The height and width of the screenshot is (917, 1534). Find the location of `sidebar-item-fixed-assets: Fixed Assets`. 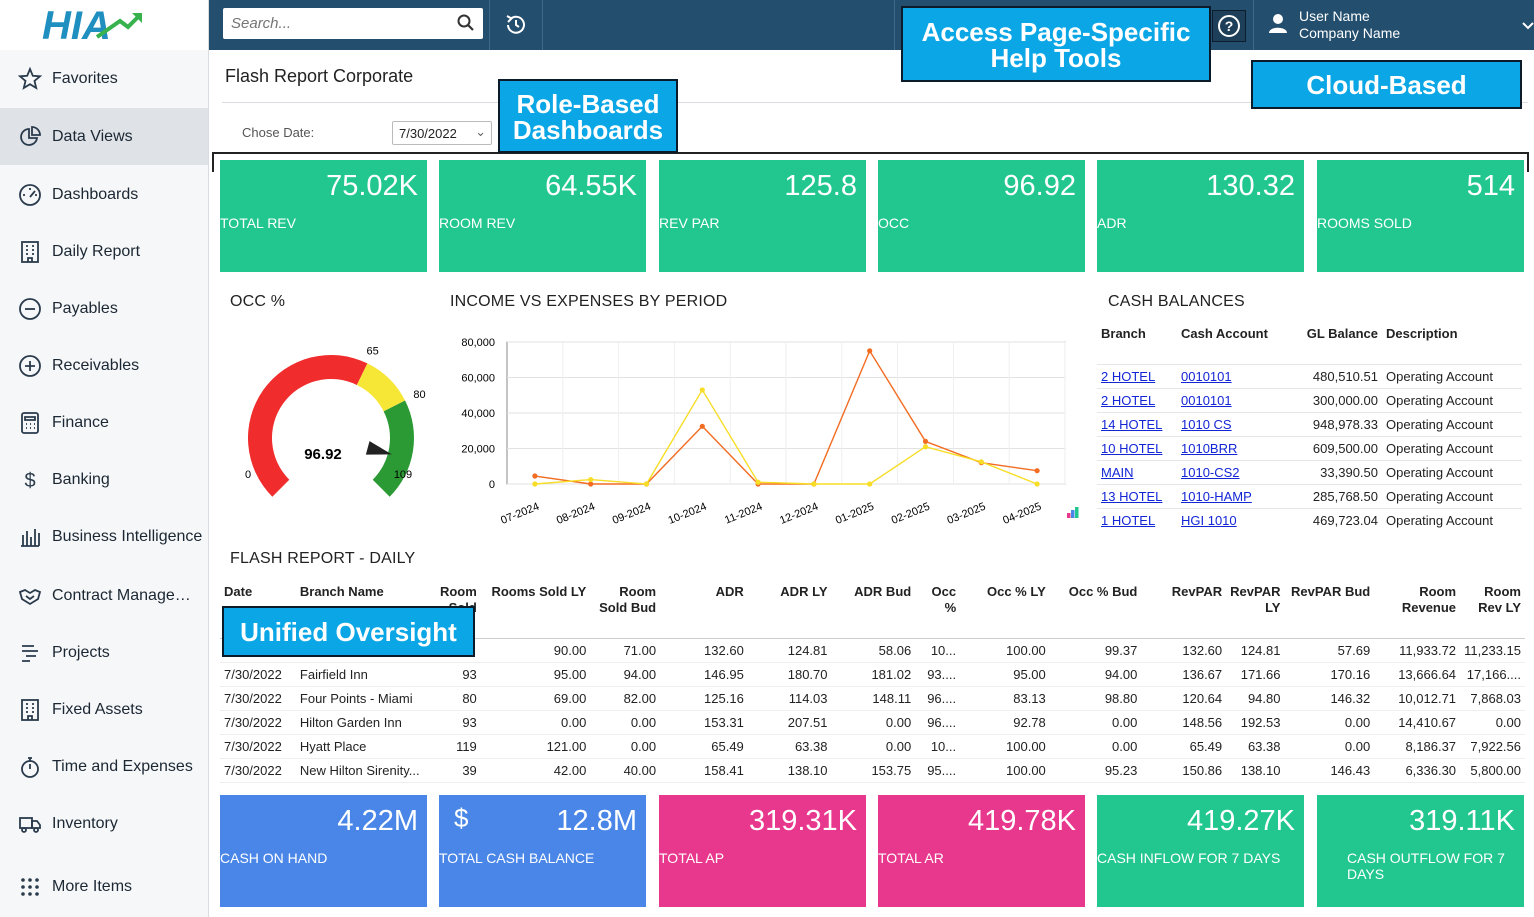

sidebar-item-fixed-assets: Fixed Assets is located at coordinates (104, 709).